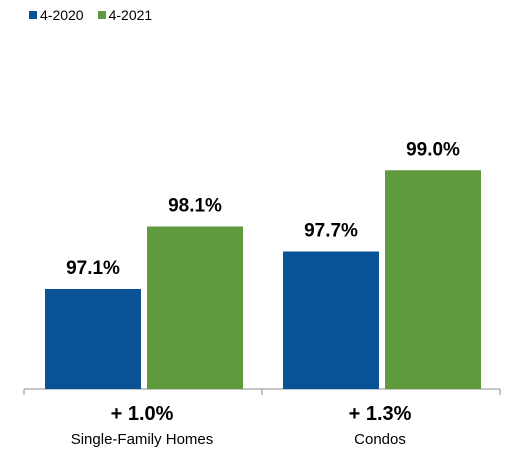  What do you see at coordinates (331, 231) in the screenshot?
I see `data-label-4-2020-1: 97.7%` at bounding box center [331, 231].